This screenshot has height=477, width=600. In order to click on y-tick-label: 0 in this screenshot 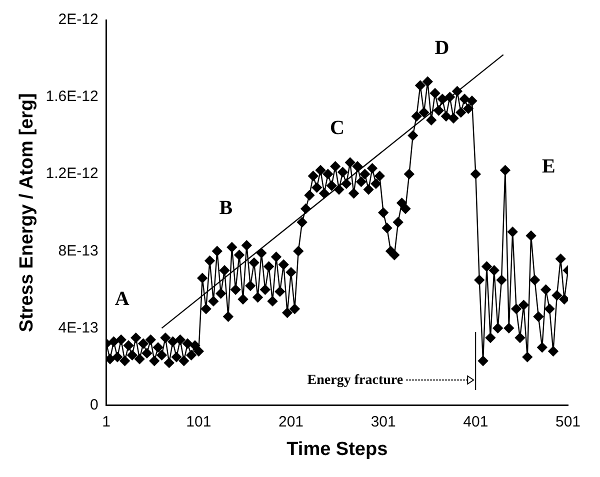, I will do `click(94, 405)`.